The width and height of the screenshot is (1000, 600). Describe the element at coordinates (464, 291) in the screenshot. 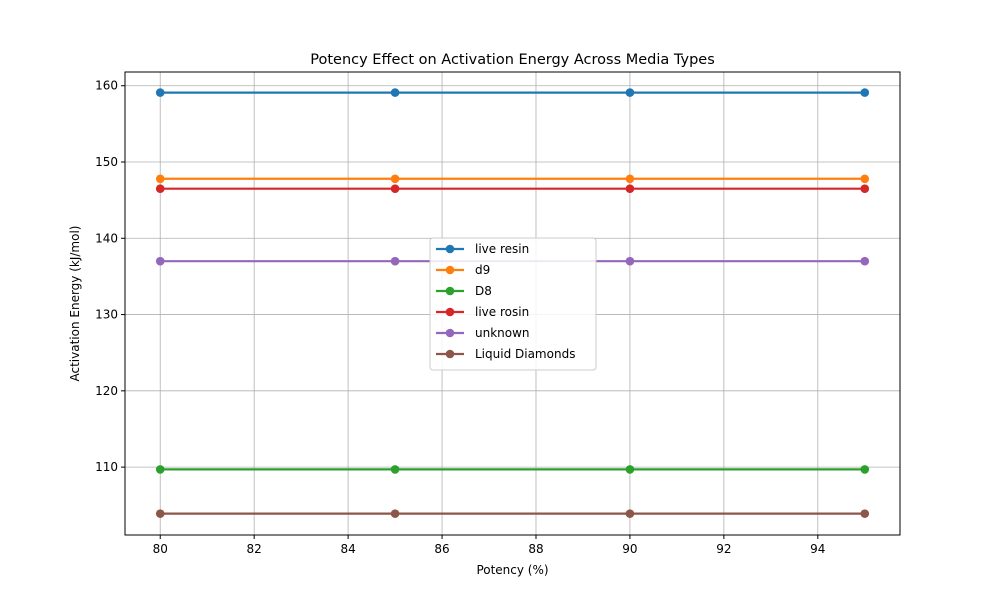

I see `legend-entry: D8` at that location.